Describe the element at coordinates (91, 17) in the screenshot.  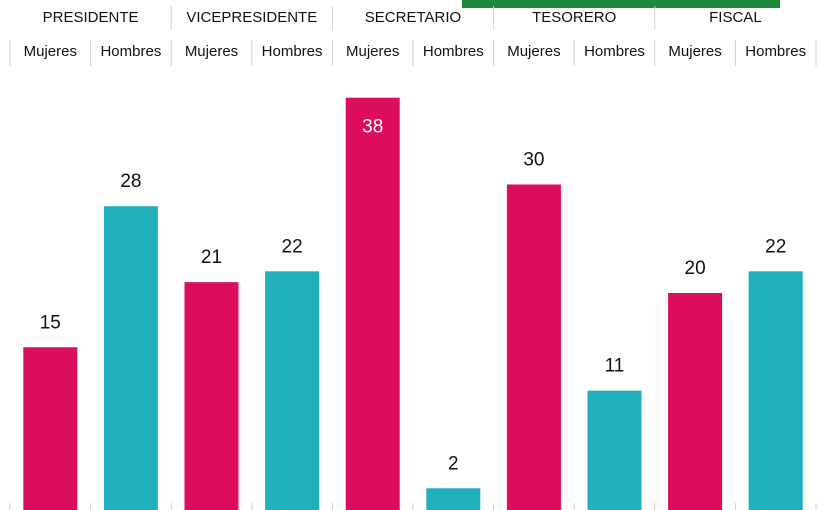
I see `group-label: PRESIDENTE` at that location.